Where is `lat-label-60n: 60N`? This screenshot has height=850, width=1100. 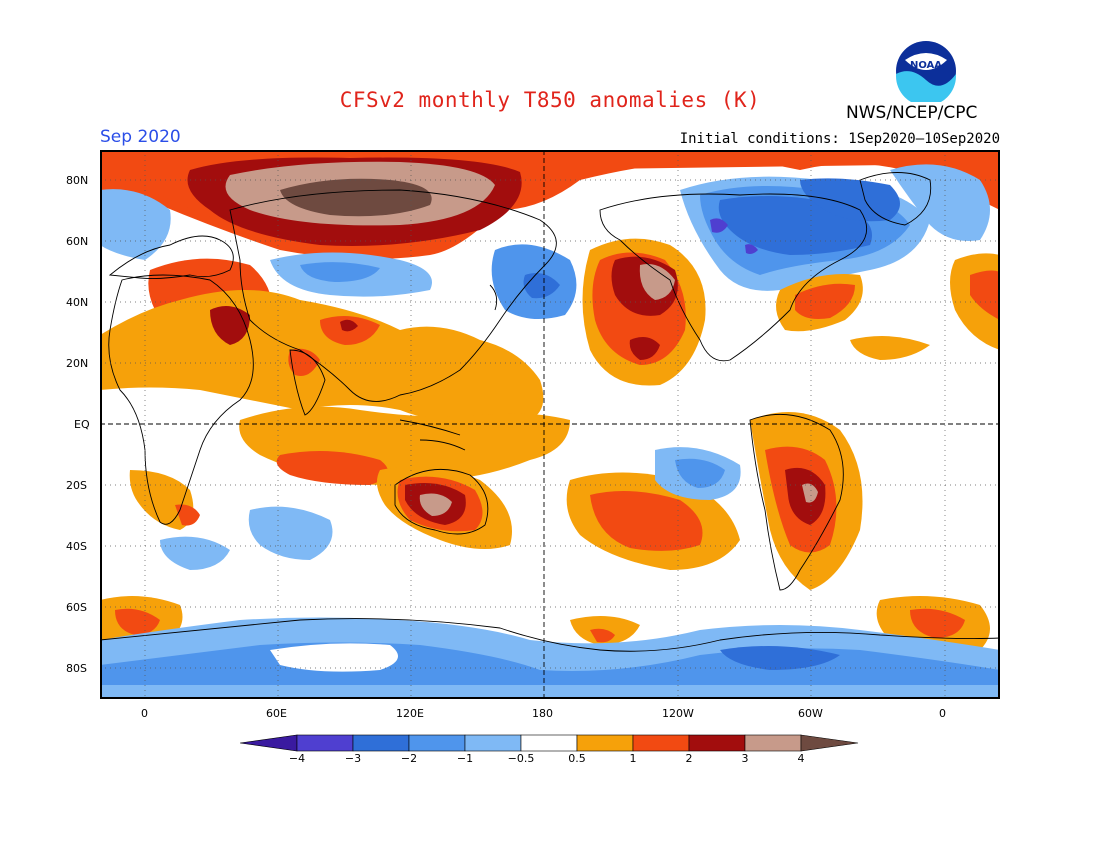 lat-label-60n: 60N is located at coordinates (77, 241).